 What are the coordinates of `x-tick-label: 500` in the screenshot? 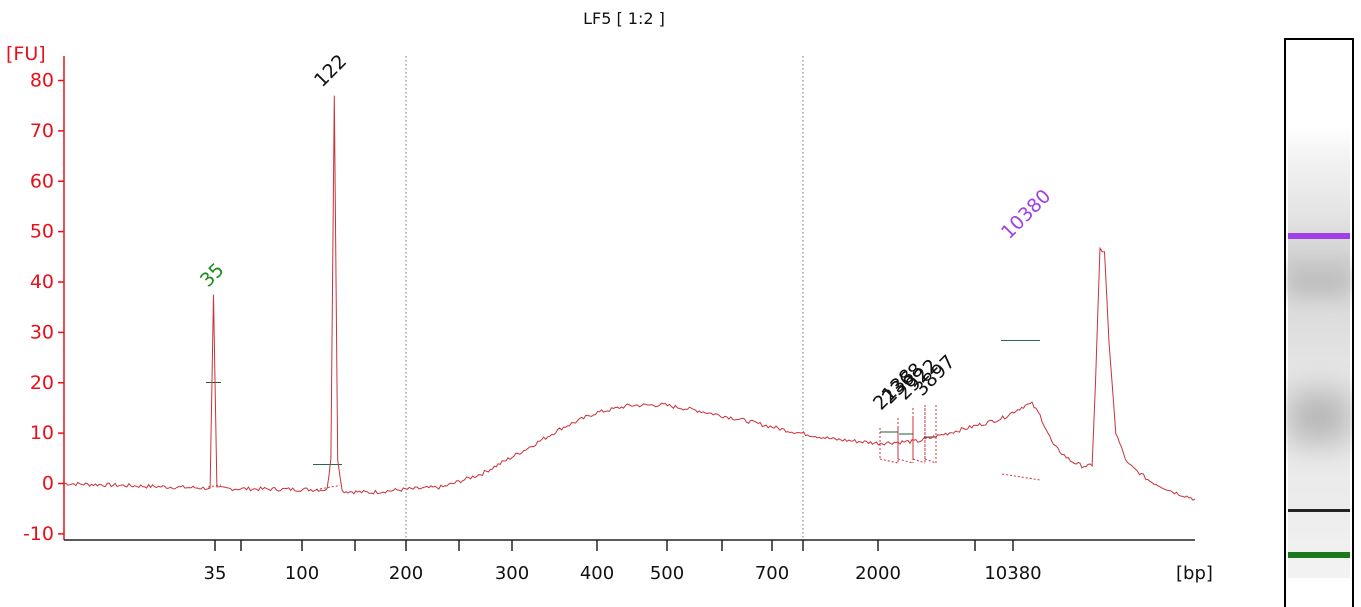 It's located at (667, 573).